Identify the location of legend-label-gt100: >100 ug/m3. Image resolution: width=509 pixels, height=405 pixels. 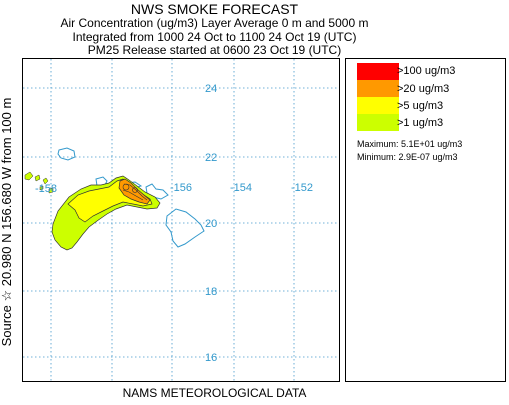
(426, 71).